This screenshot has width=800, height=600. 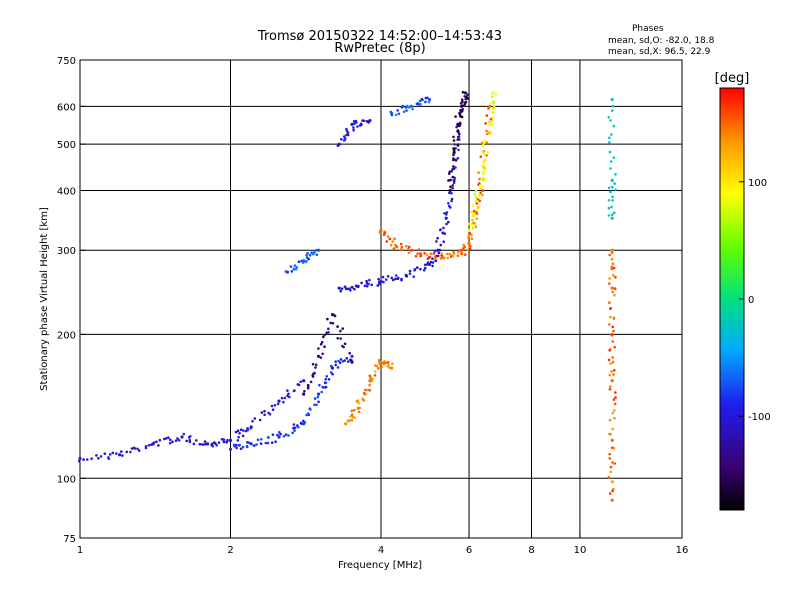 What do you see at coordinates (531, 550) in the screenshot?
I see `x-tick-label: 8` at bounding box center [531, 550].